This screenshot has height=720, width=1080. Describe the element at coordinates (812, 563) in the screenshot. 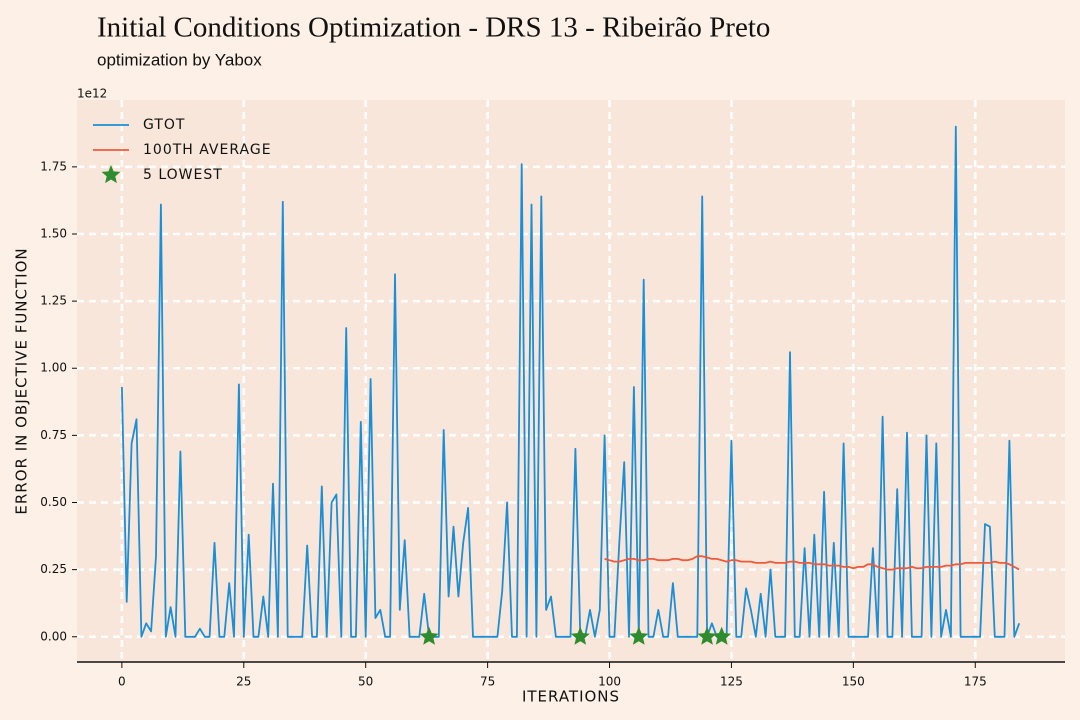

I see `data-line` at that location.